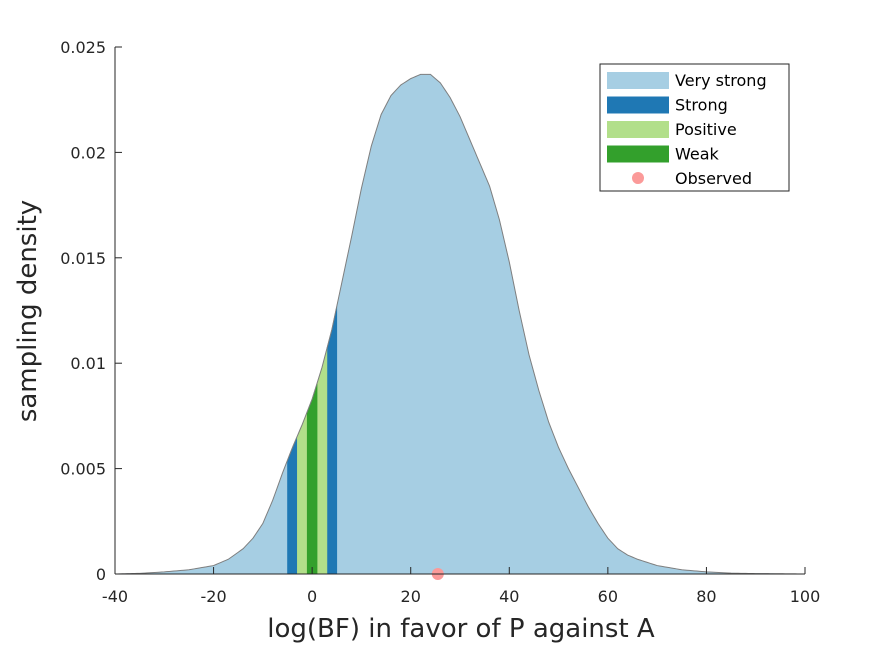 The image size is (891, 645). I want to click on band-very-strong, so click(201, 517).